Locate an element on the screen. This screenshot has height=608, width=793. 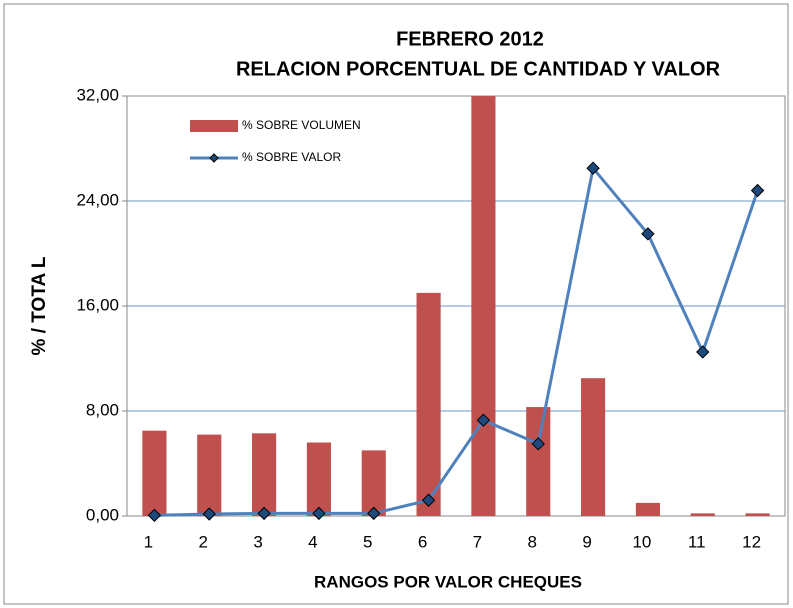
x-tick-label: 12 is located at coordinates (751, 541).